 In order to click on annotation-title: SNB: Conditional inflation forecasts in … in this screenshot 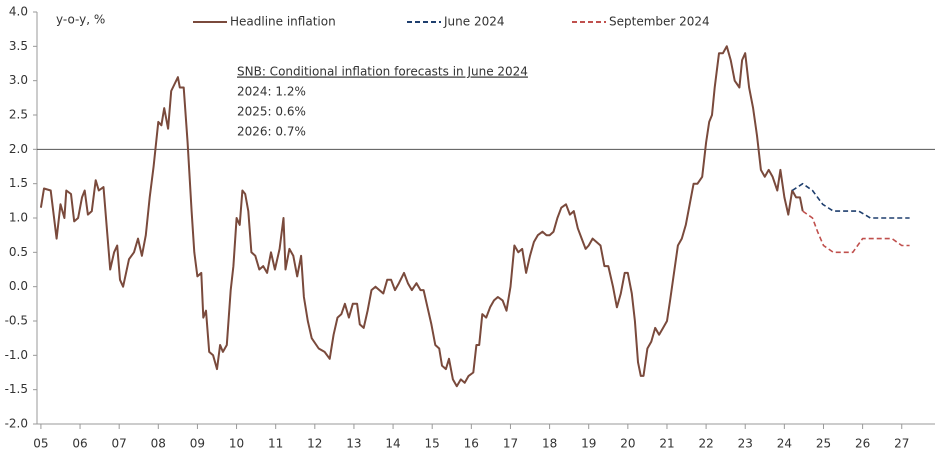, I will do `click(382, 72)`.